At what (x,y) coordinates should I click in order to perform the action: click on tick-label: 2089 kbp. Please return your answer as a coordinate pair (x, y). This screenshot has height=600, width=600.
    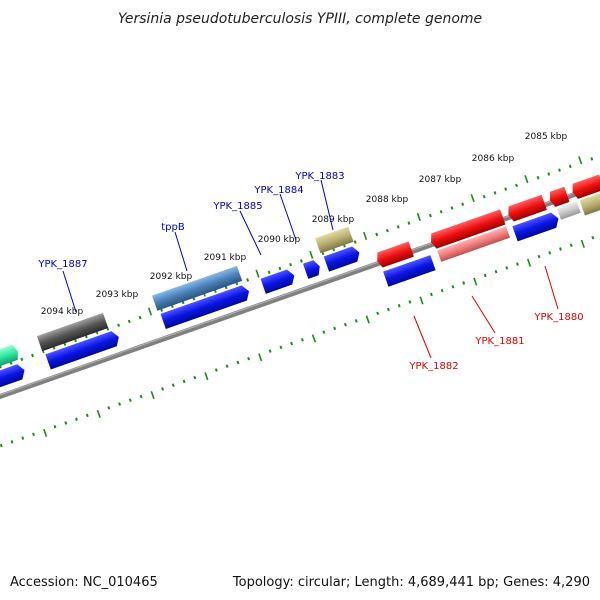
    Looking at the image, I should click on (333, 220).